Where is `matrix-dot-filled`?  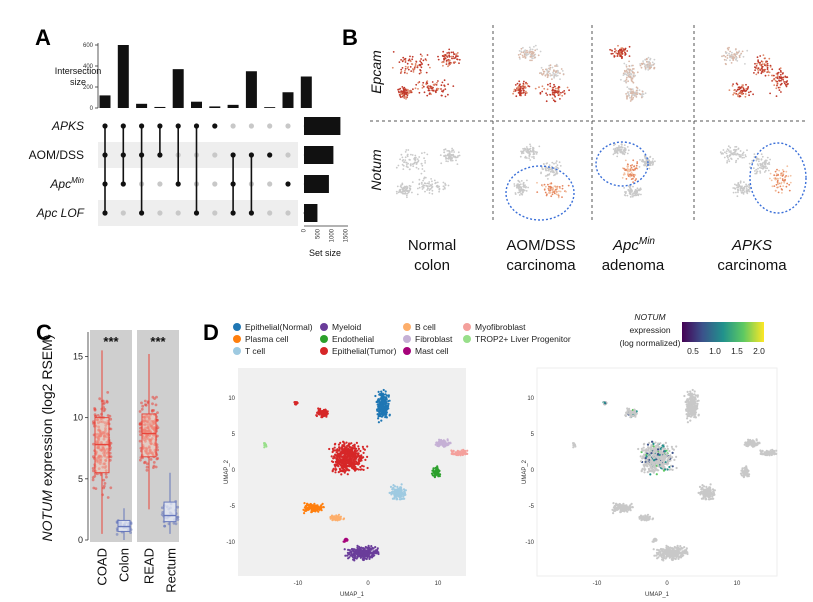
matrix-dot-filled is located at coordinates (288, 184).